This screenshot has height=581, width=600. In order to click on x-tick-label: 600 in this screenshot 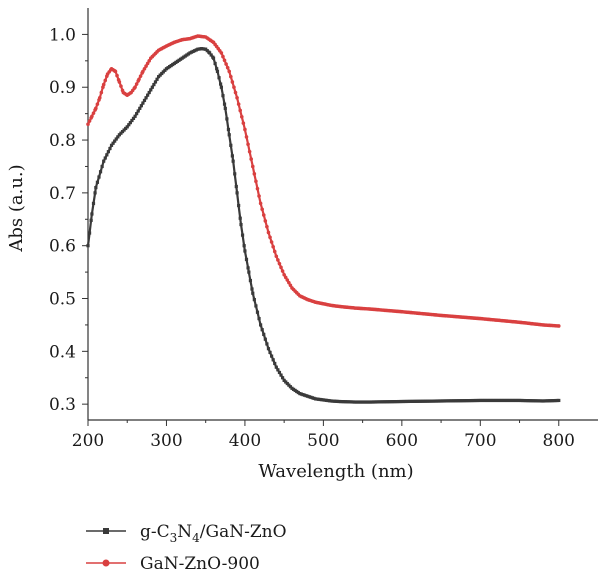, I will do `click(402, 441)`.